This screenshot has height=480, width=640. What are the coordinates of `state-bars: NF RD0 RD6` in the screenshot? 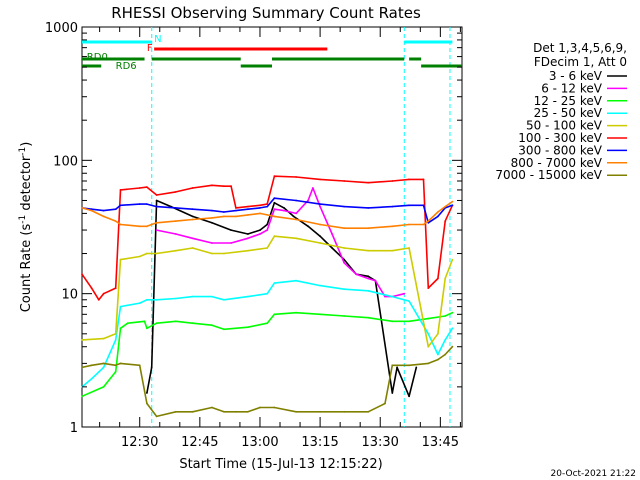 It's located at (272, 53).